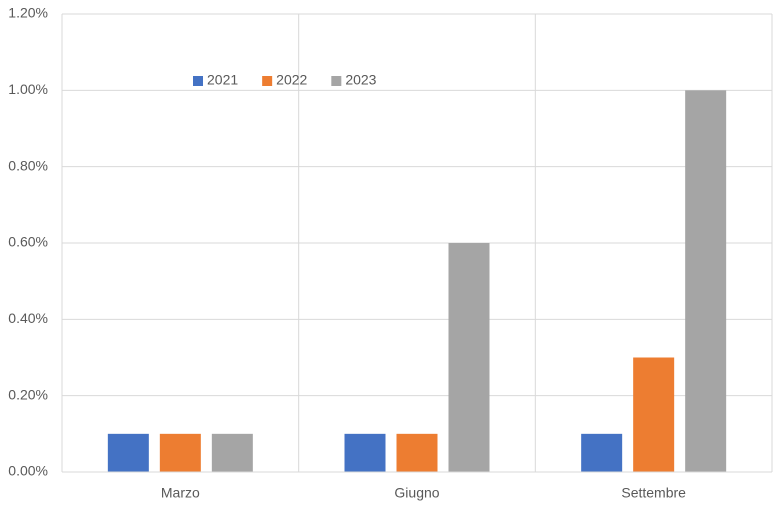  What do you see at coordinates (360, 80) in the screenshot?
I see `legend-label: 2023` at bounding box center [360, 80].